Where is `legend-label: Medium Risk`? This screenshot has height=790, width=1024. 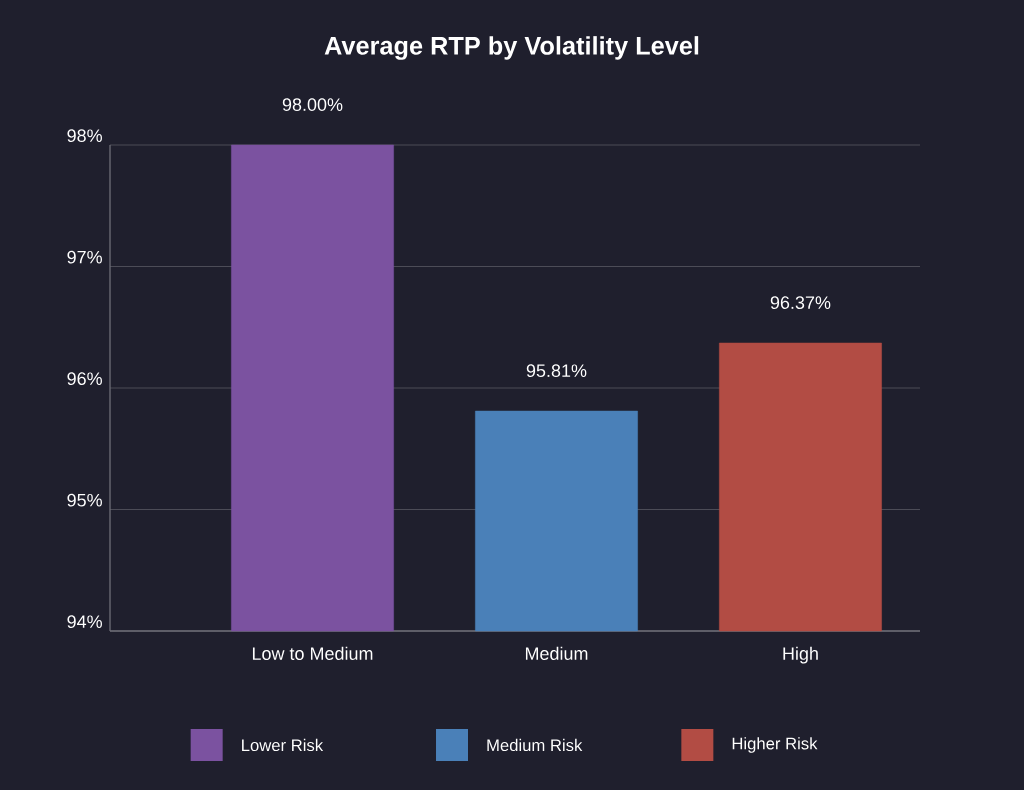 legend-label: Medium Risk is located at coordinates (535, 745).